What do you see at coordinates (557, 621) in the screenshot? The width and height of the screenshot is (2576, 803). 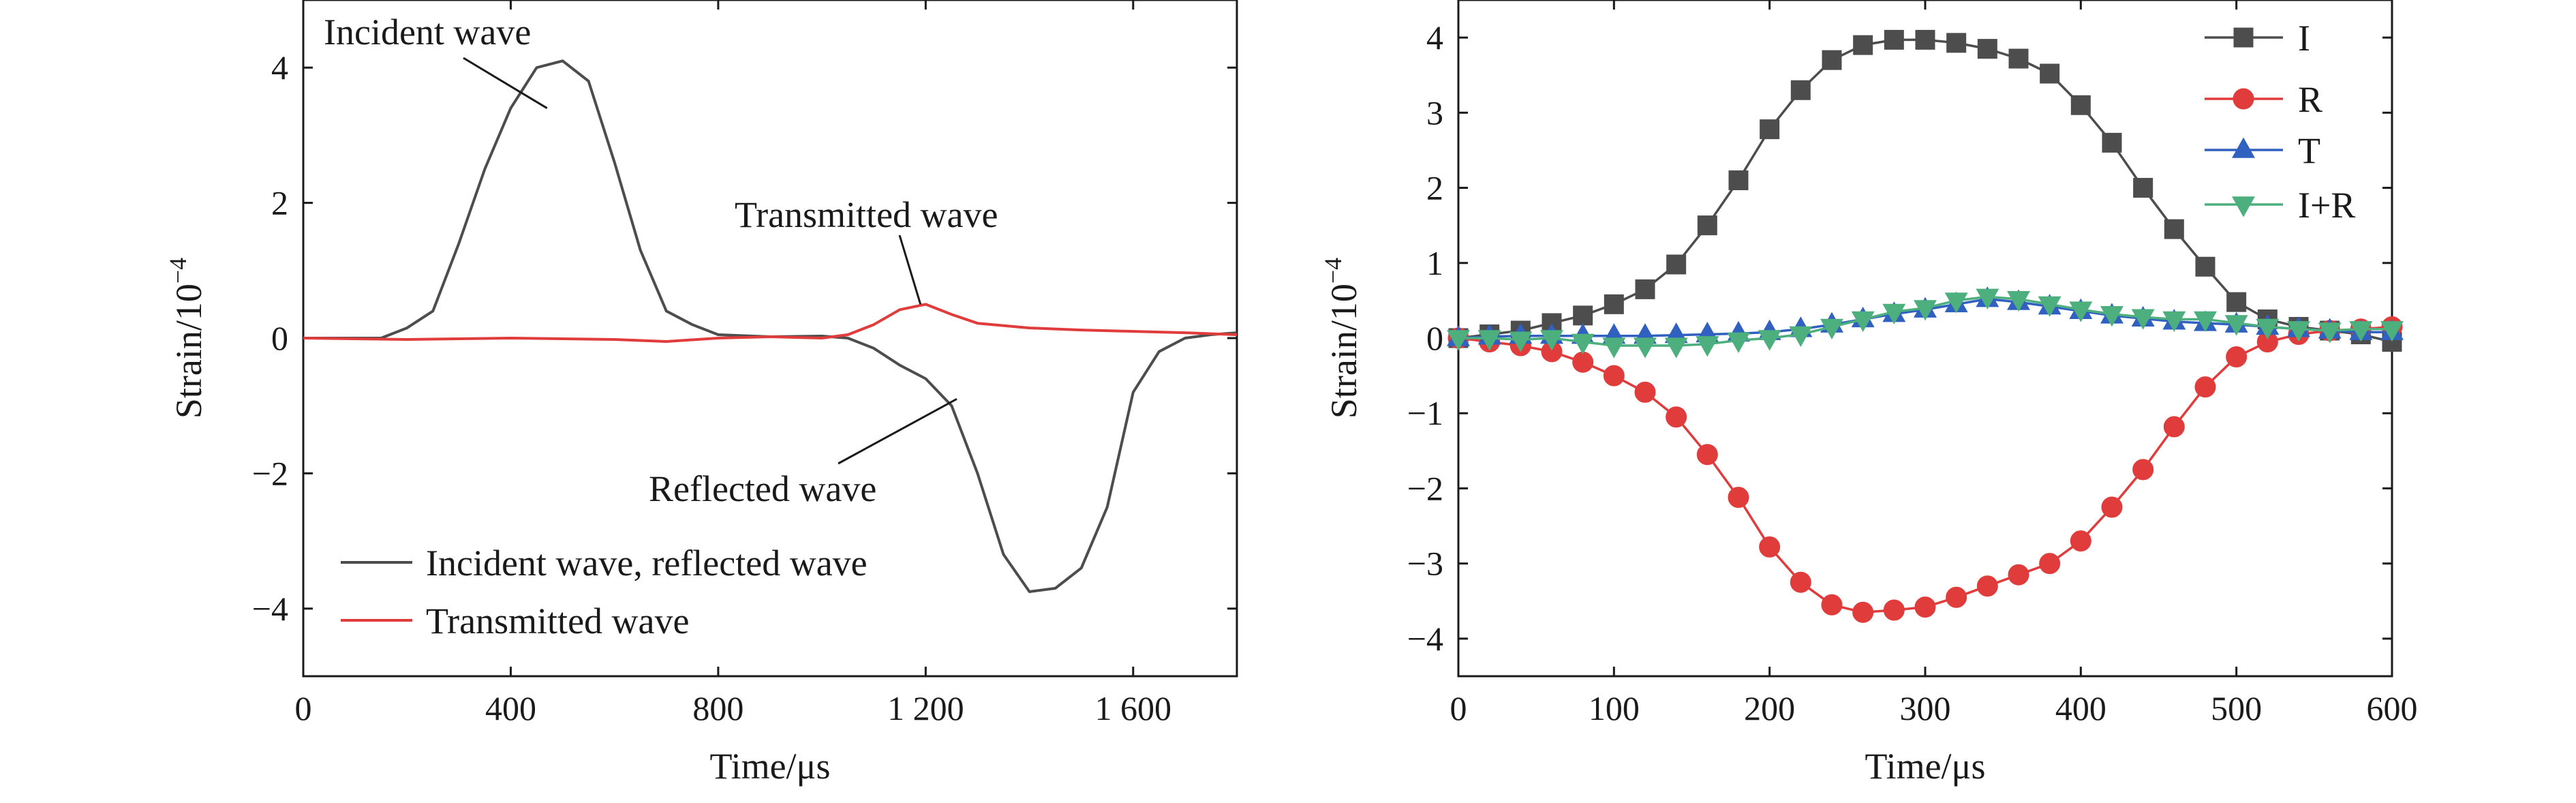 I see `legend-label-transmitted-wave-line: Transmitted wave` at bounding box center [557, 621].